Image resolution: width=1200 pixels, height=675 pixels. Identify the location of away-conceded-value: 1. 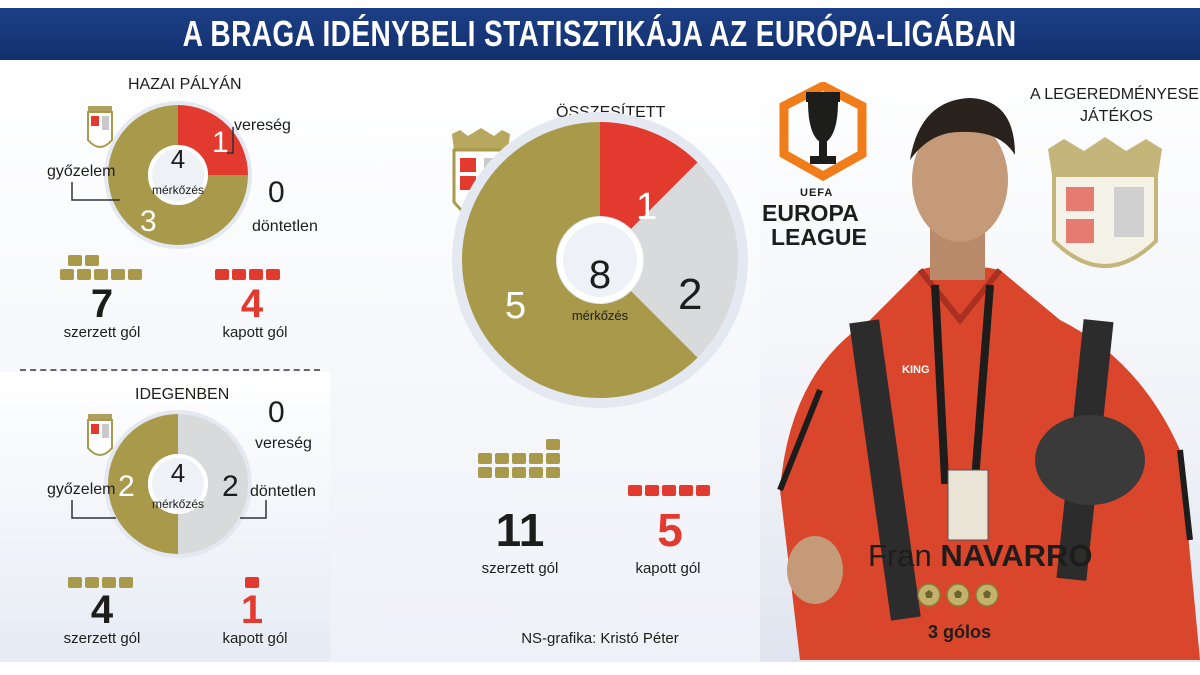
(252, 610).